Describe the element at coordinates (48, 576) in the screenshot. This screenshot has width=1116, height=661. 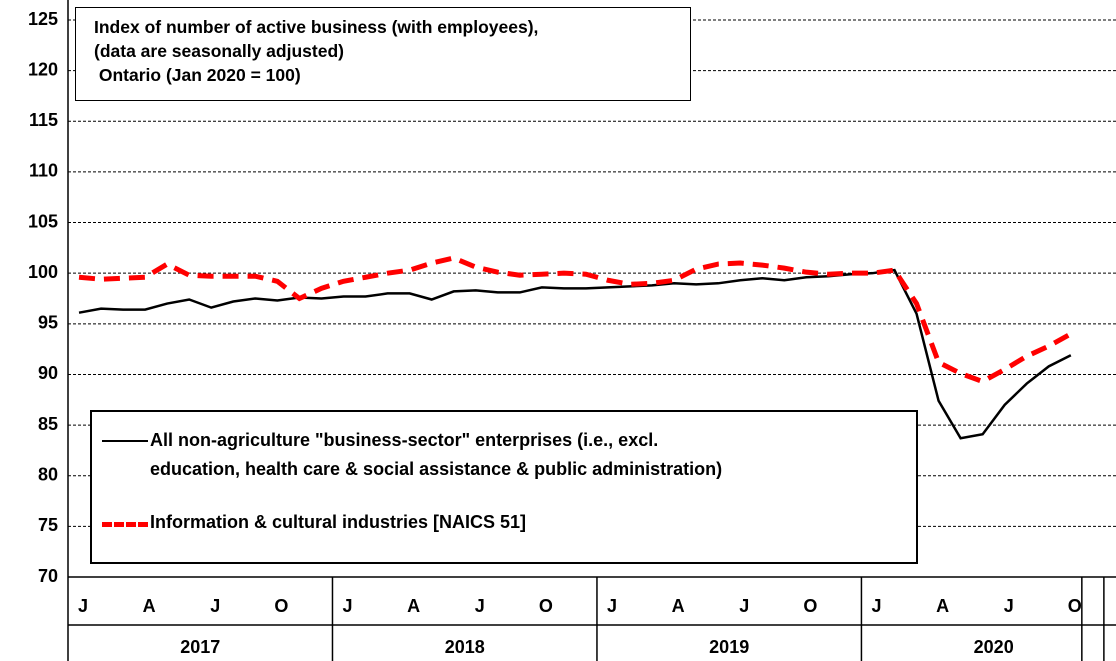
I see `y-tick-label: 70` at that location.